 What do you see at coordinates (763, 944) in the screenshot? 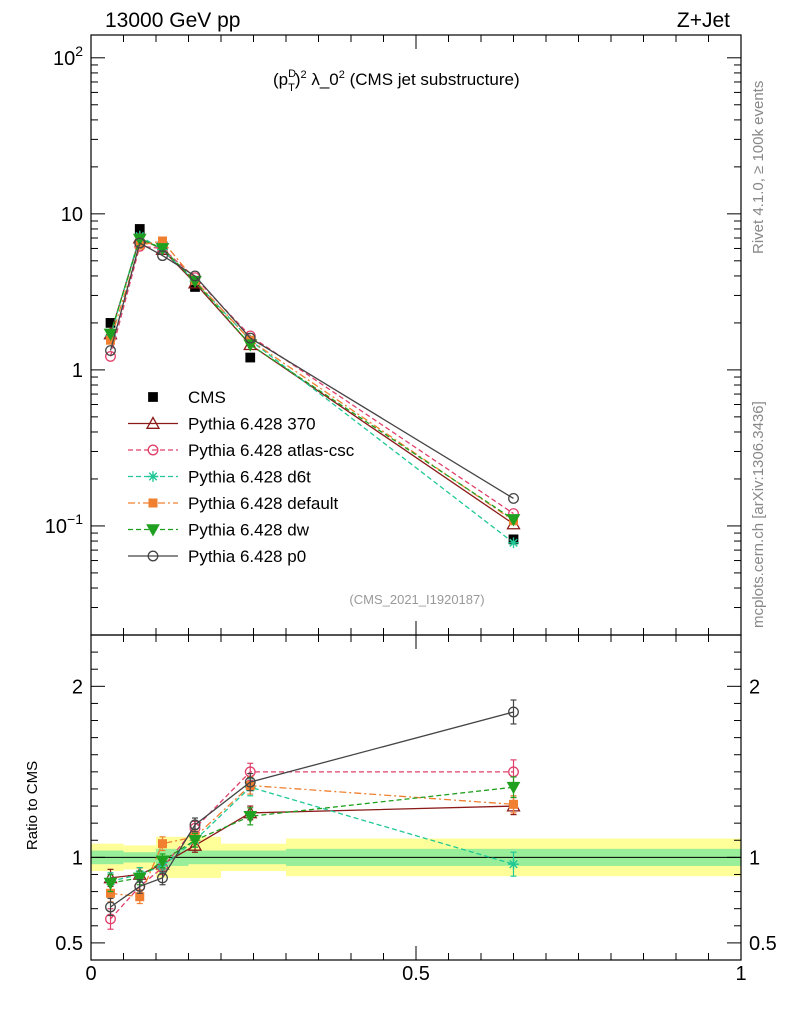
I see `ratio-y-tick-label-right: 0.5` at bounding box center [763, 944].